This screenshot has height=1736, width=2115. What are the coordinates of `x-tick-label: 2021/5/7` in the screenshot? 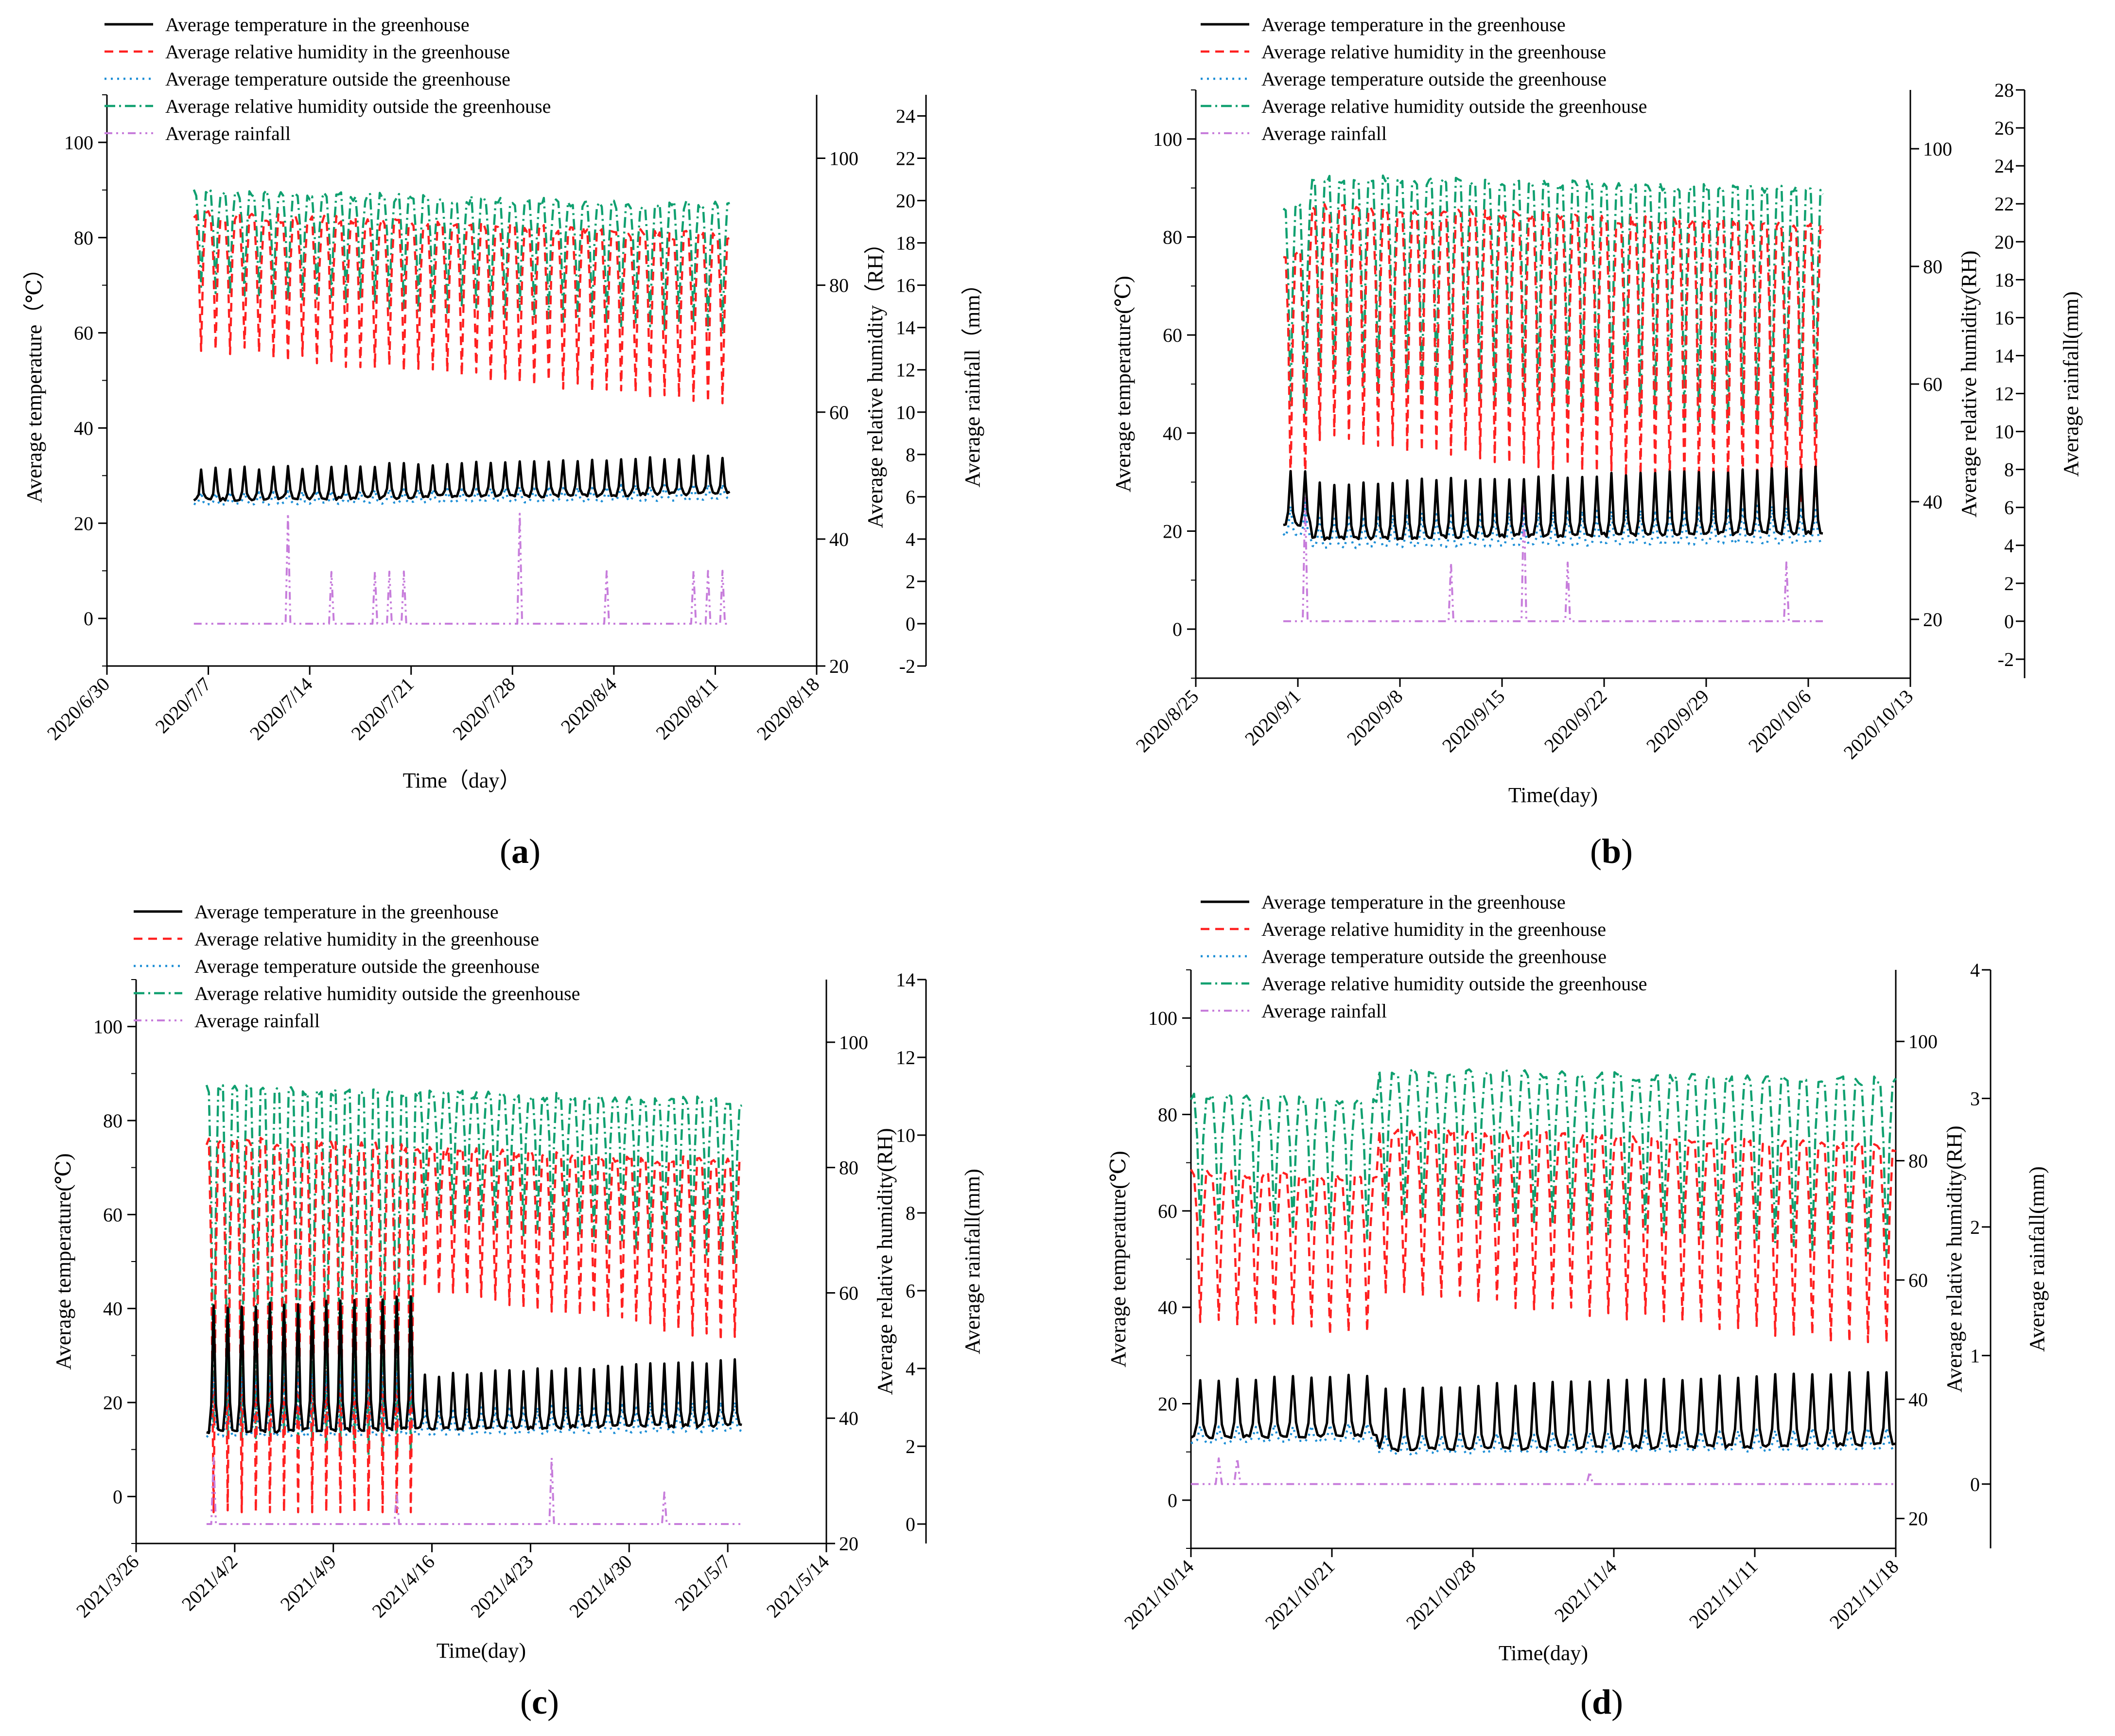 It's located at (702, 1583).